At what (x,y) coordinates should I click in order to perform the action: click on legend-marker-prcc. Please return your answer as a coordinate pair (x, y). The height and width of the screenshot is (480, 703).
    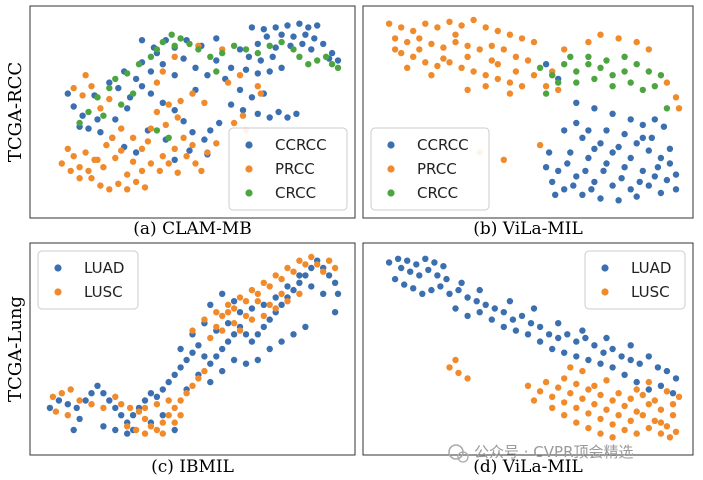
    Looking at the image, I should click on (391, 169).